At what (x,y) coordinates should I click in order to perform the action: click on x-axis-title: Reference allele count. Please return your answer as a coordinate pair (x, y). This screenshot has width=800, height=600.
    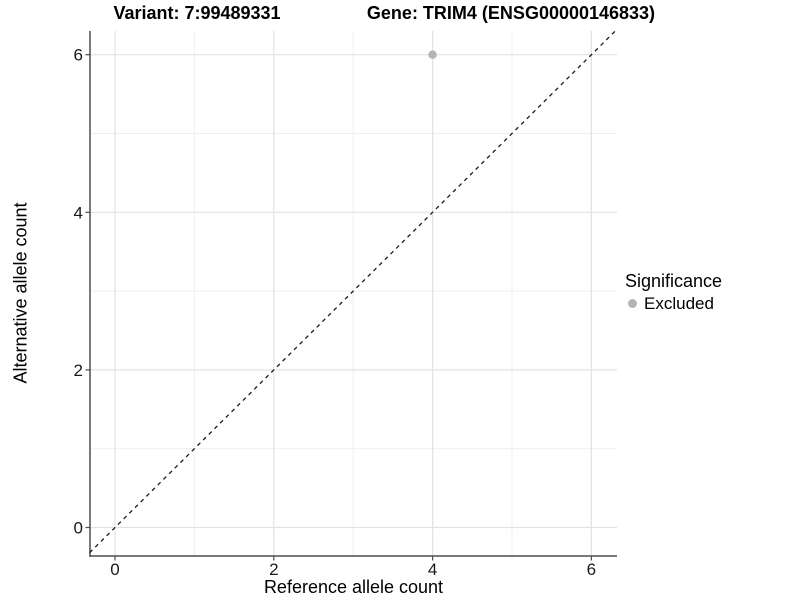
    Looking at the image, I should click on (353, 587).